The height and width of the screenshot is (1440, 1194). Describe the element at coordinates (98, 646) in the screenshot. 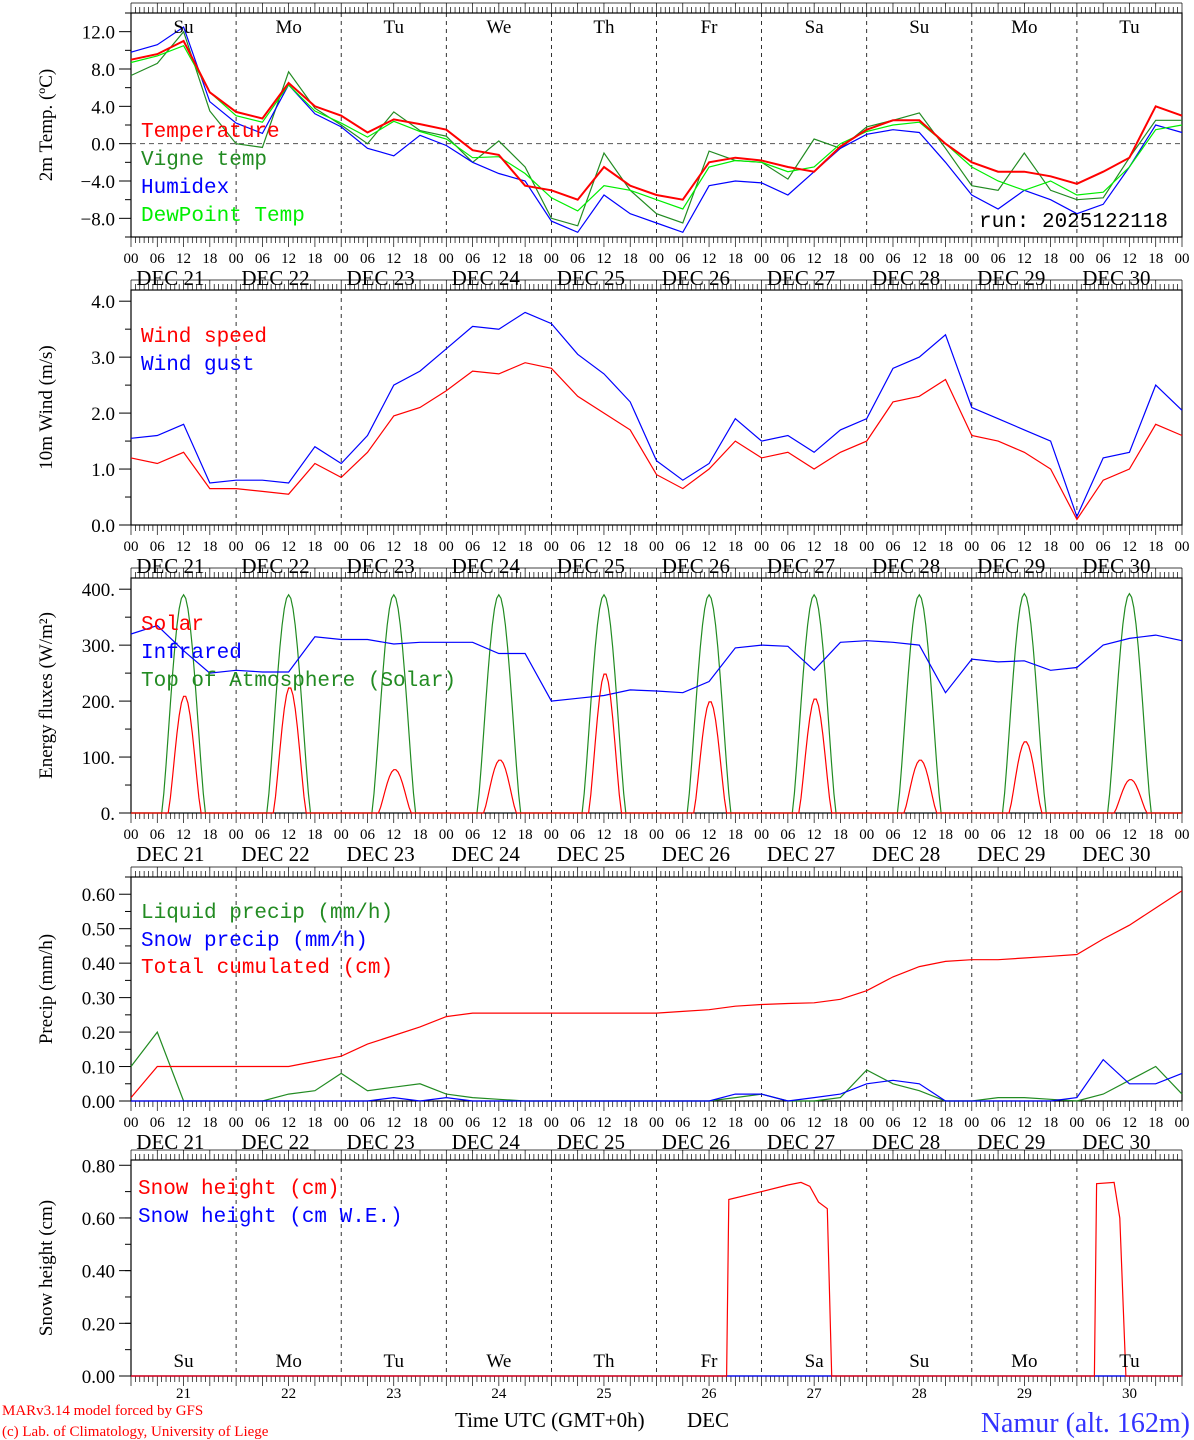

I see `y-tick-label: 300.` at that location.